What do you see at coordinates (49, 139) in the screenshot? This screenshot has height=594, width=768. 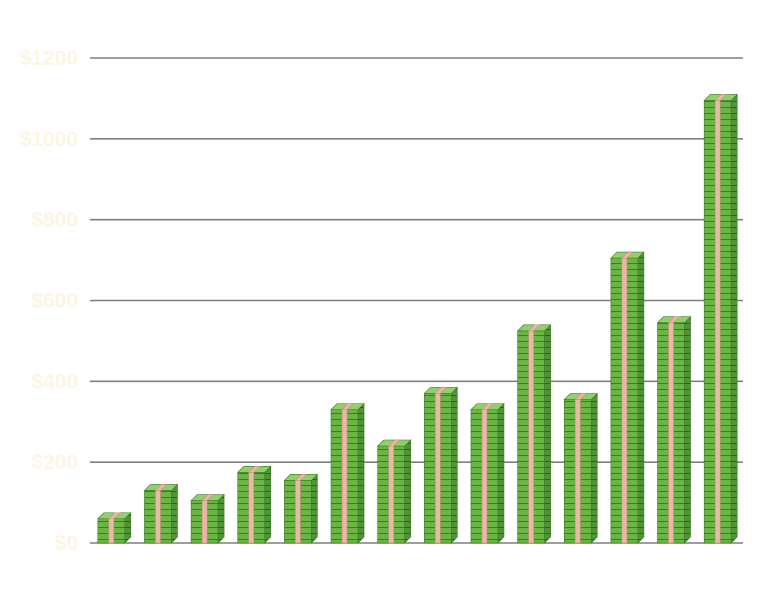 I see `y-tick-label: $1000` at bounding box center [49, 139].